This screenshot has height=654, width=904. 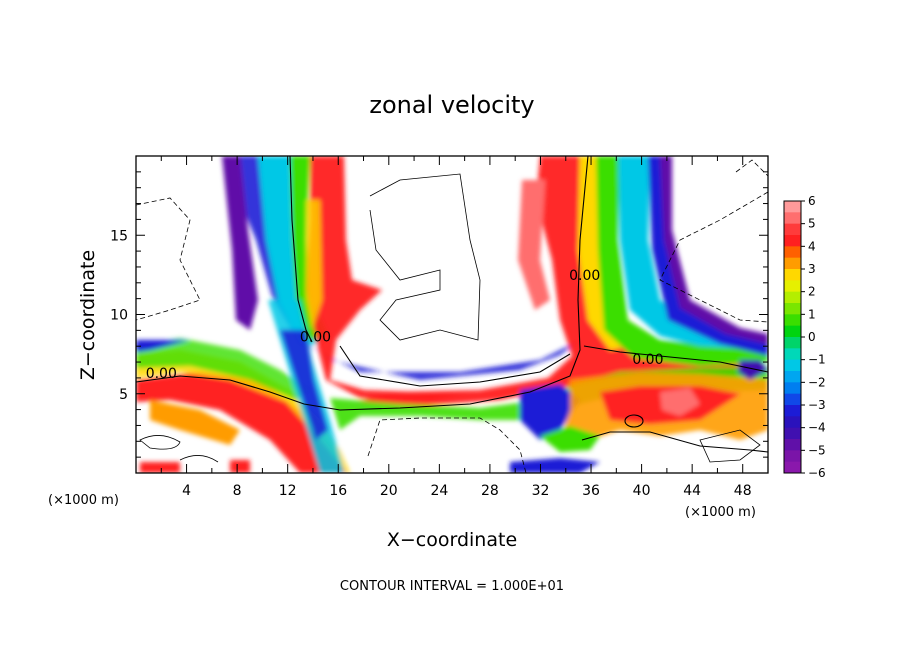 What do you see at coordinates (452, 586) in the screenshot?
I see `contour-interval-note: CONTOUR INTERVAL = 1.000E+01` at bounding box center [452, 586].